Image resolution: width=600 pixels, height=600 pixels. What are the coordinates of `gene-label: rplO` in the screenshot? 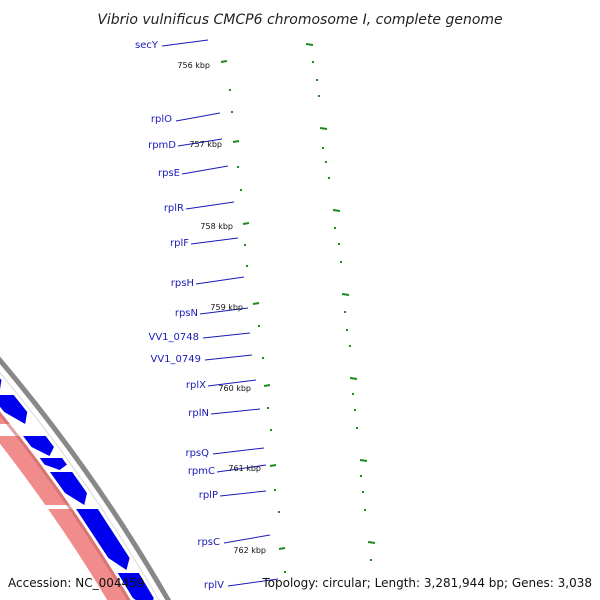 It's located at (161, 119).